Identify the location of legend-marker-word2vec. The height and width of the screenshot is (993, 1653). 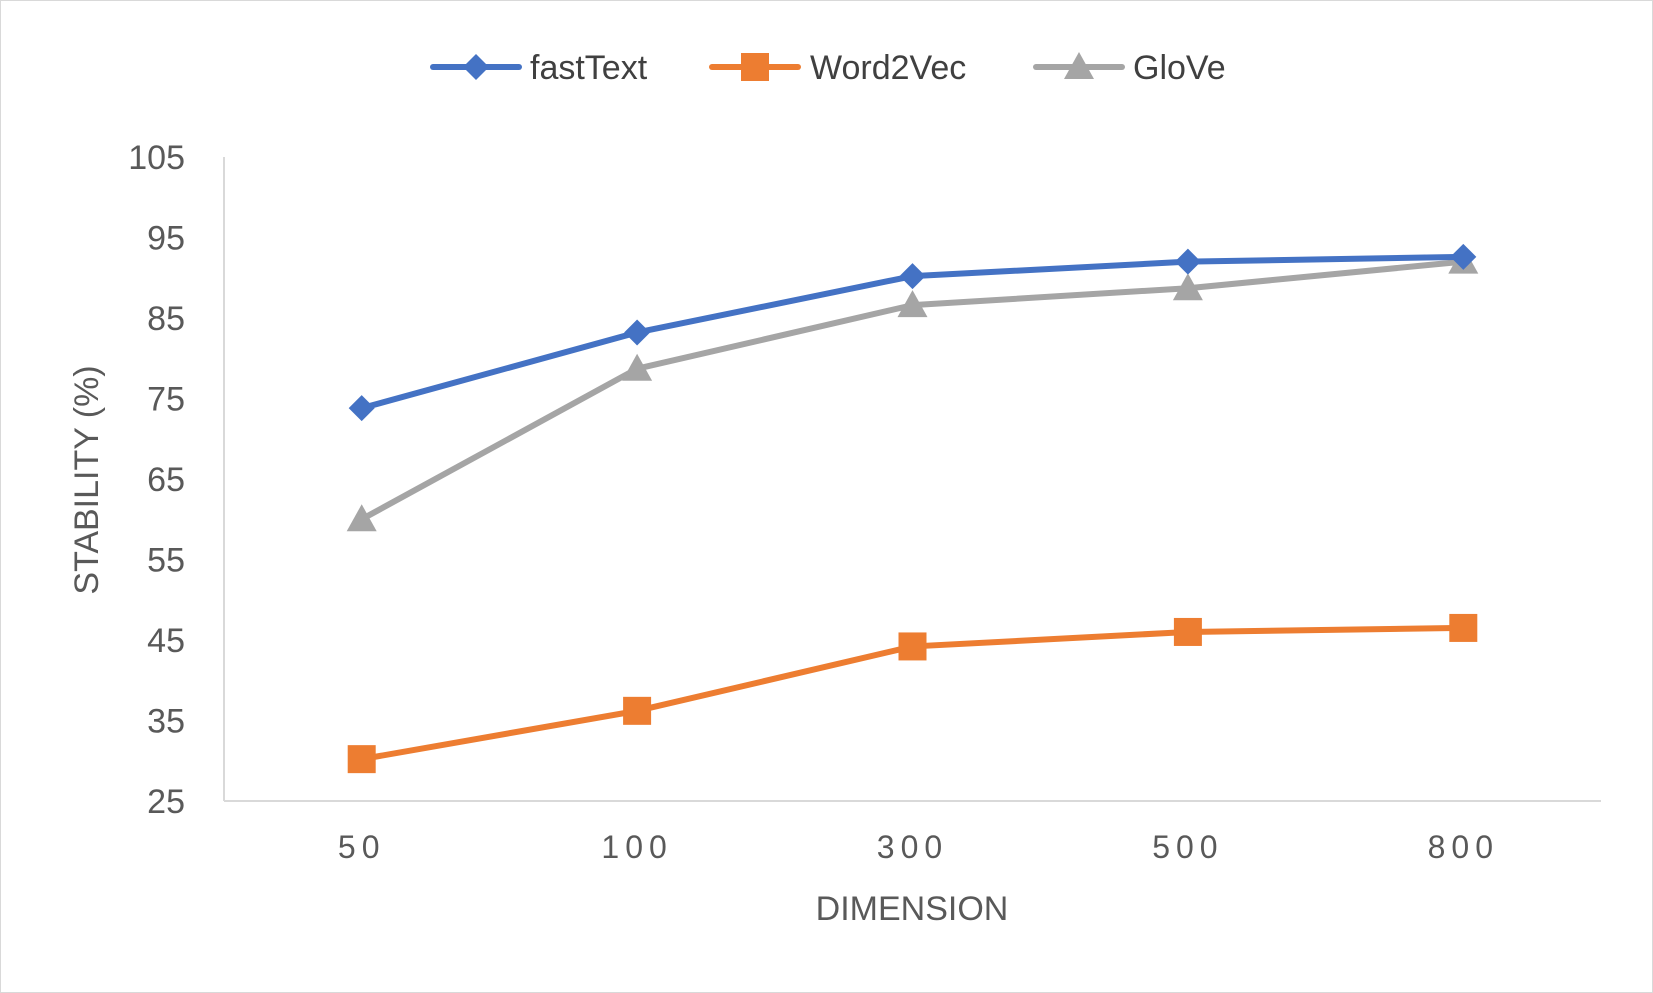
(755, 67).